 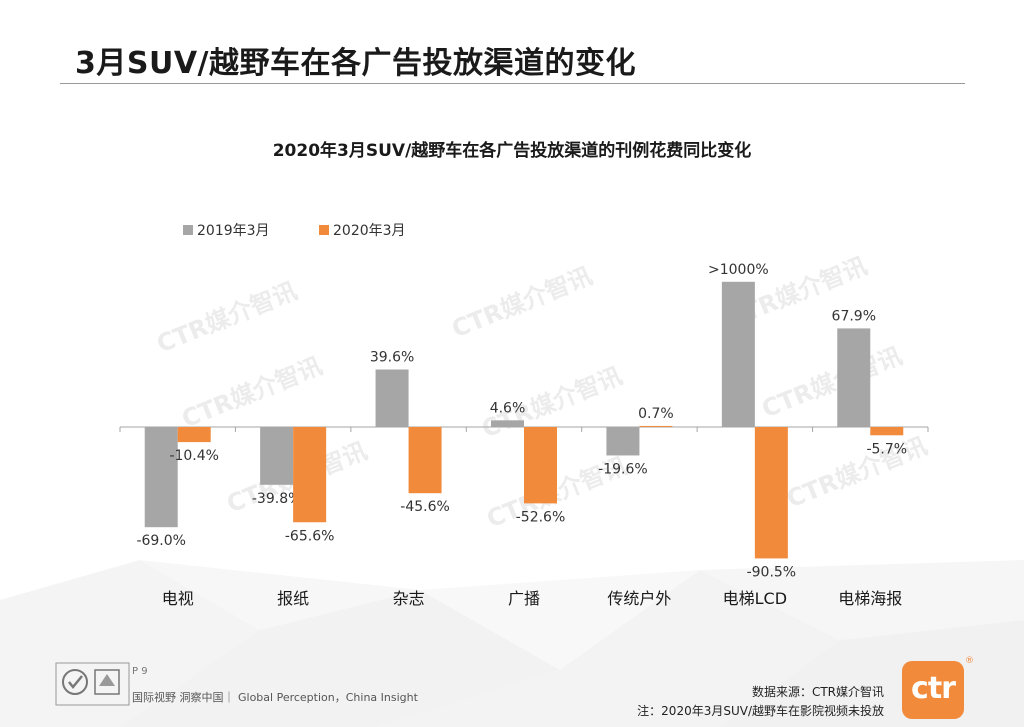 What do you see at coordinates (178, 598) in the screenshot?
I see `category-label: 电视` at bounding box center [178, 598].